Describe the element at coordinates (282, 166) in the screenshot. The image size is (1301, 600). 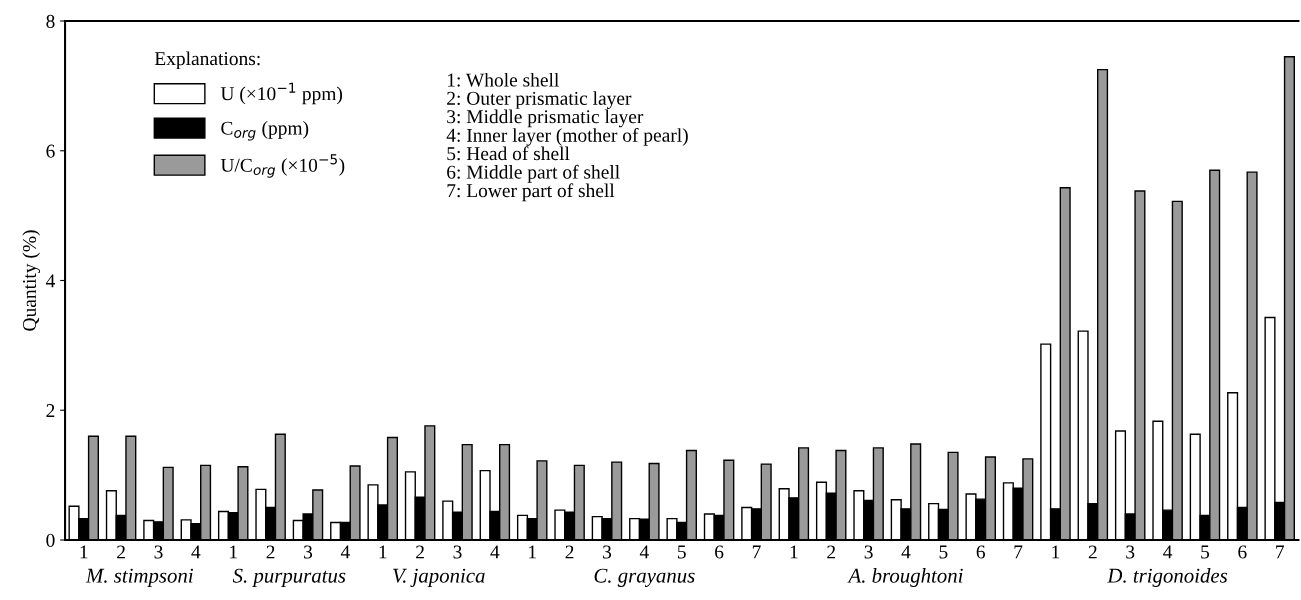
I see `legend-label: U/C$_{org}$ (×10$^{−5}$)` at that location.